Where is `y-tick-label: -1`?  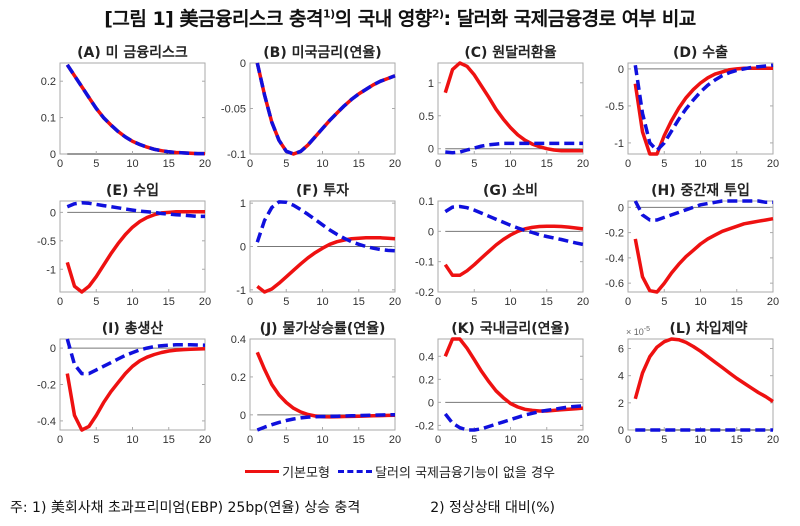 y-tick-label: -1 is located at coordinates (51, 270).